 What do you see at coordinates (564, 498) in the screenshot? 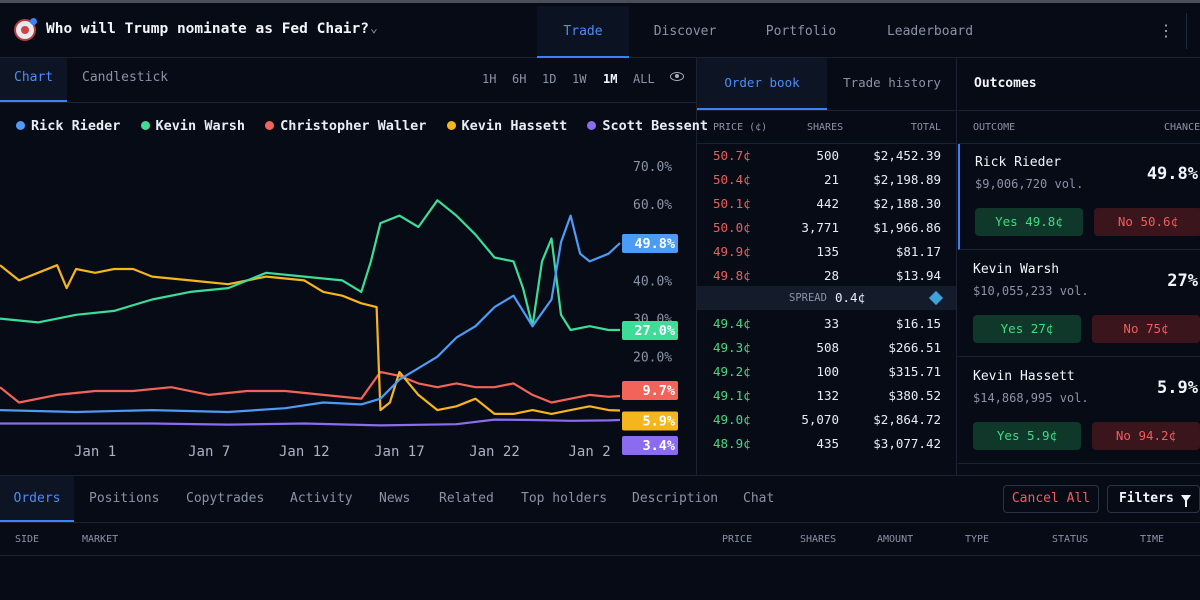
I see `tab-top-holders: Top holders` at bounding box center [564, 498].